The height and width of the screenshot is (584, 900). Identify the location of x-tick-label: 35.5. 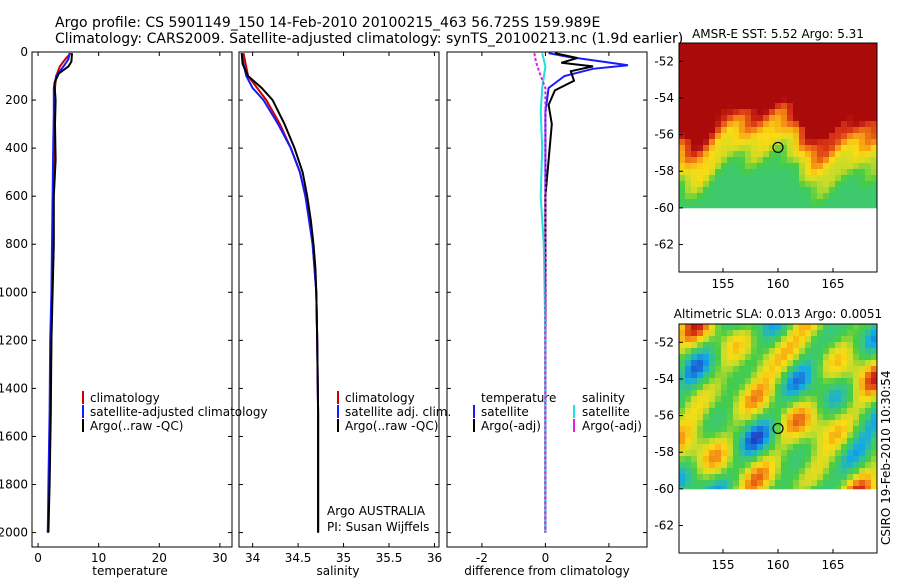
(389, 558).